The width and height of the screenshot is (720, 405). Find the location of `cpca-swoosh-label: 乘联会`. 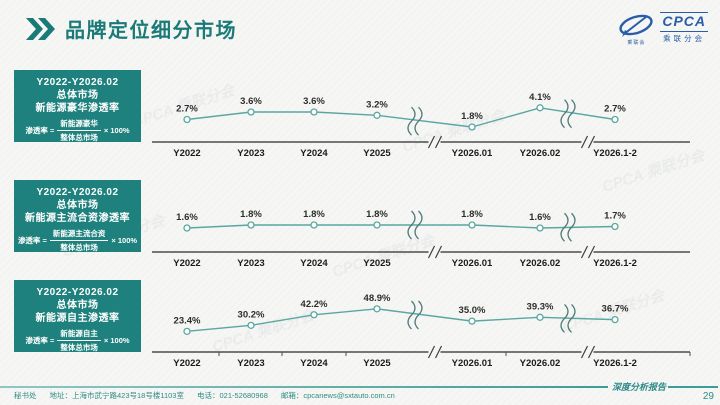

cpca-swoosh-label: 乘联会 is located at coordinates (636, 43).